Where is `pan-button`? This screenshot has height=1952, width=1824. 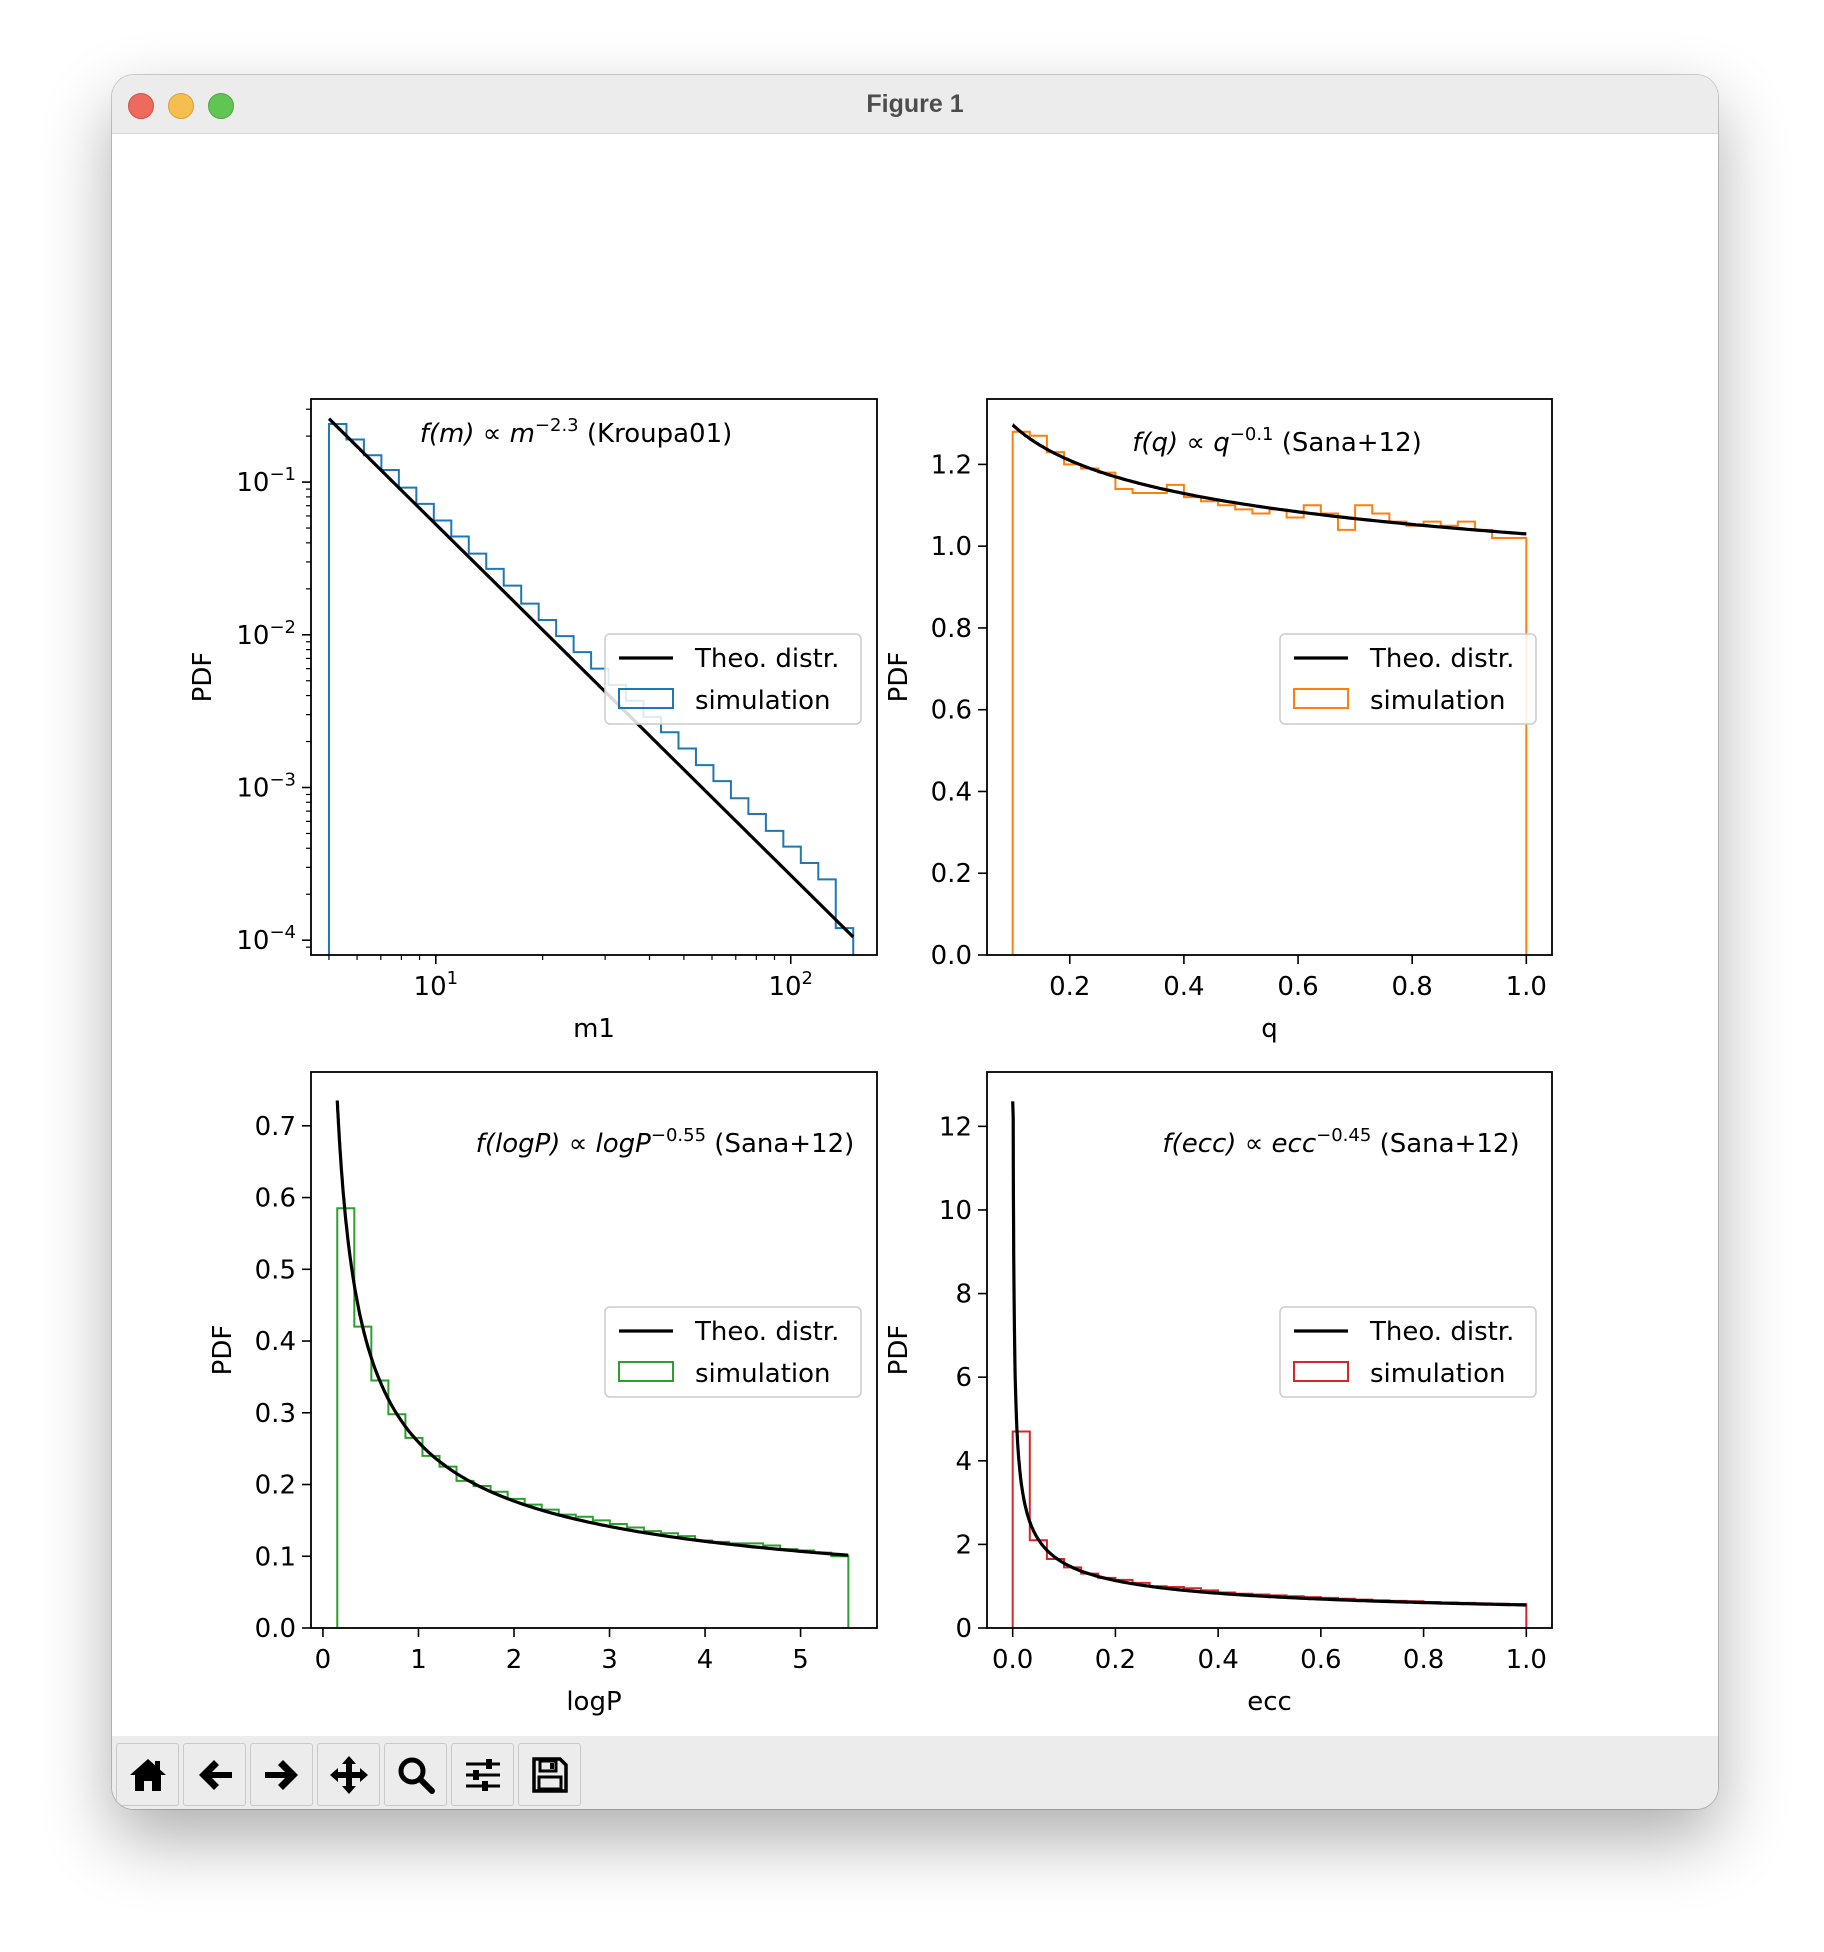 pan-button is located at coordinates (348, 1774).